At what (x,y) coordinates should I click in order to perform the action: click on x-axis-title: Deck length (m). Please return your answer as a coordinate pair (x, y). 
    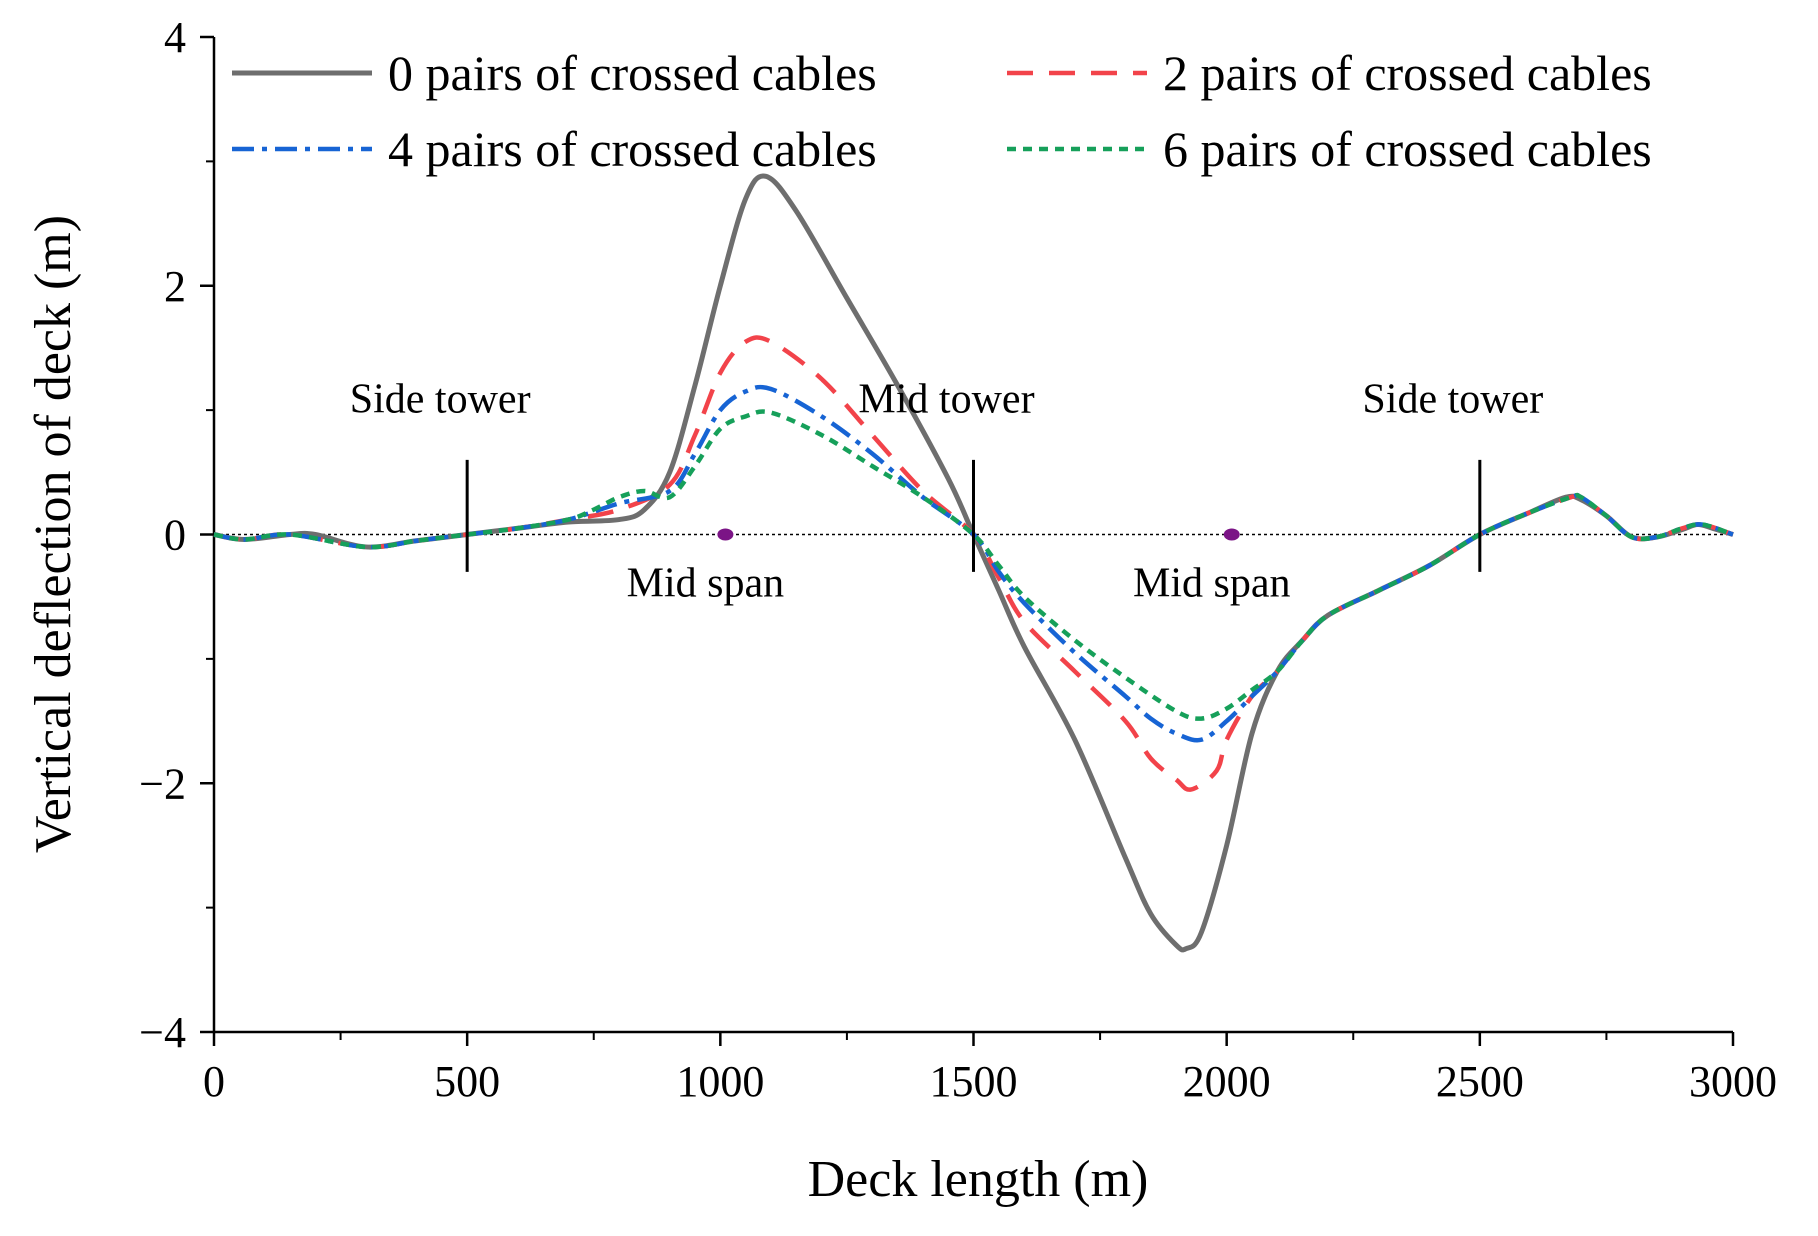
    Looking at the image, I should click on (978, 1179).